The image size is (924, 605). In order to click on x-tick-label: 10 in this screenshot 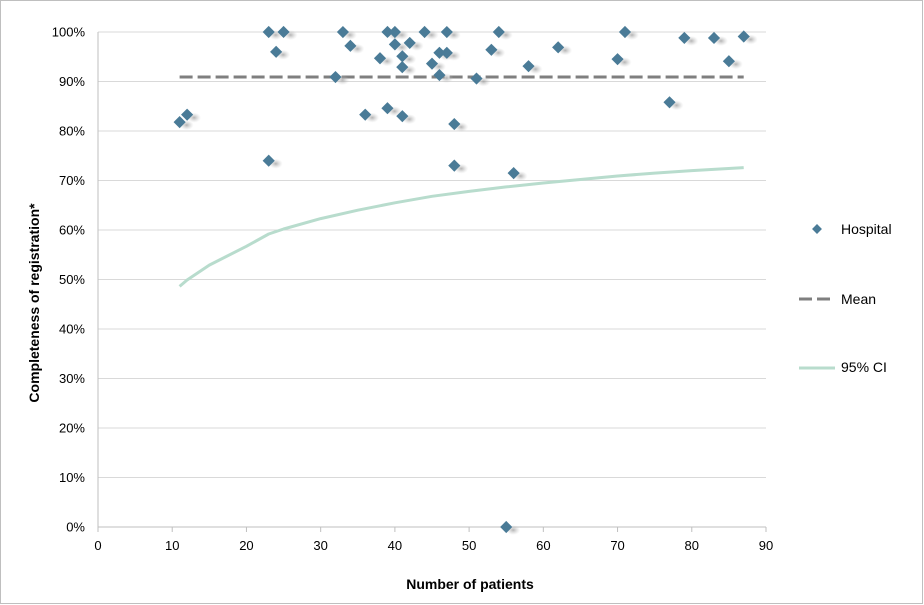, I will do `click(172, 545)`.